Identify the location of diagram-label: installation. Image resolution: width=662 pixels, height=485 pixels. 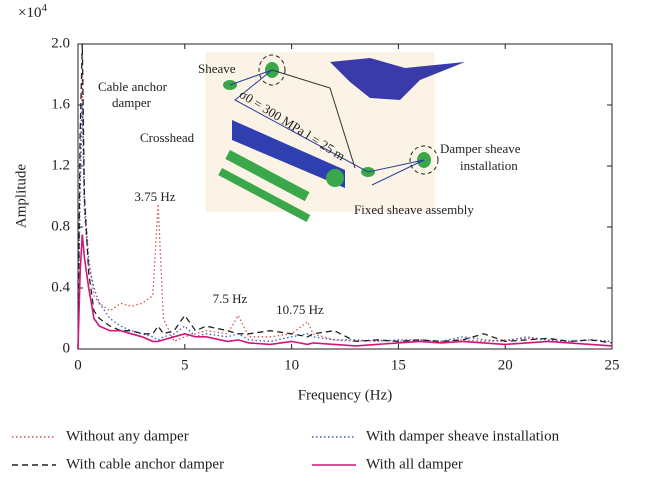
(489, 165).